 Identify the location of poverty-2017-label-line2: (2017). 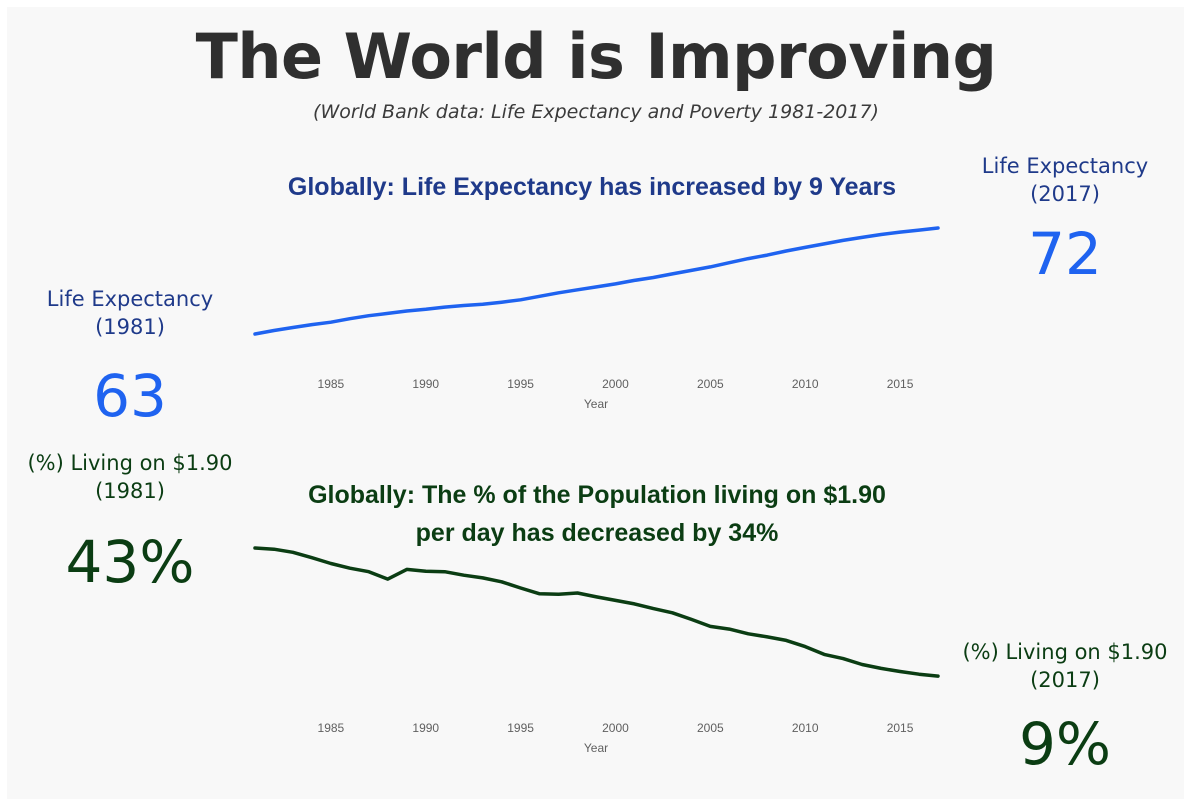
(1065, 680).